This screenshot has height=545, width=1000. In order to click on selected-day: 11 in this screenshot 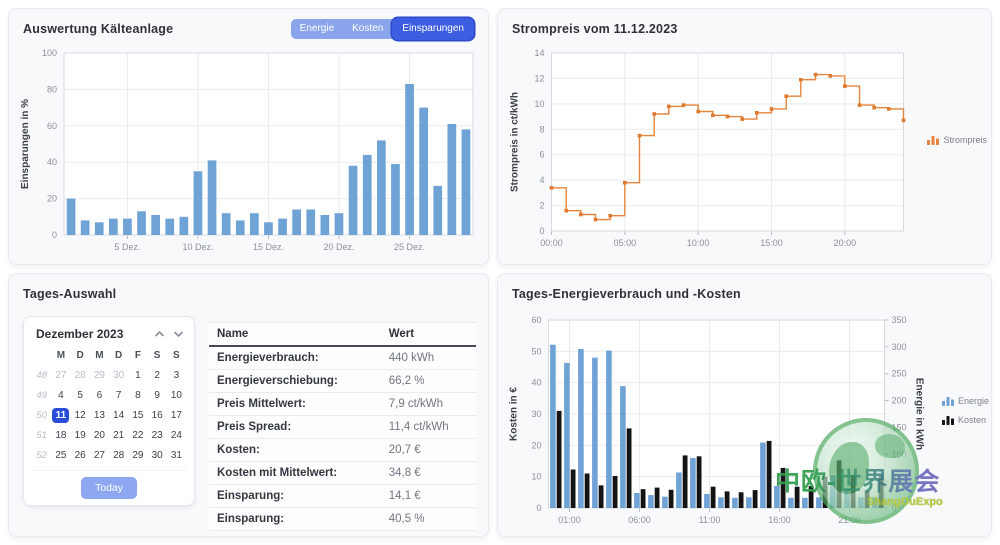, I will do `click(61, 415)`.